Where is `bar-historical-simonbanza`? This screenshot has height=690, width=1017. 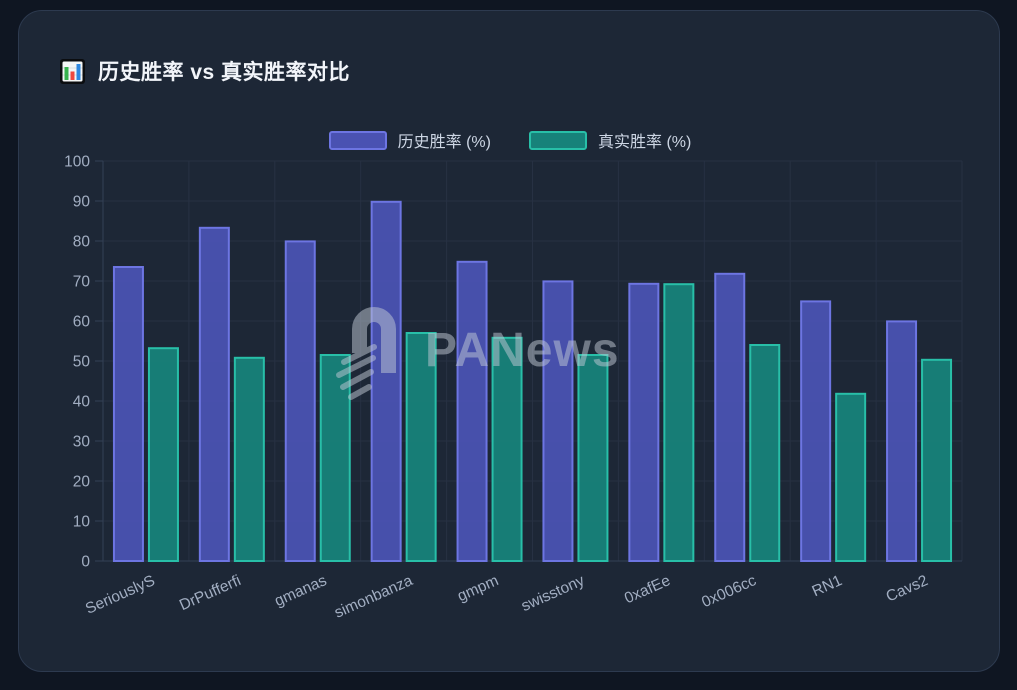 bar-historical-simonbanza is located at coordinates (386, 381).